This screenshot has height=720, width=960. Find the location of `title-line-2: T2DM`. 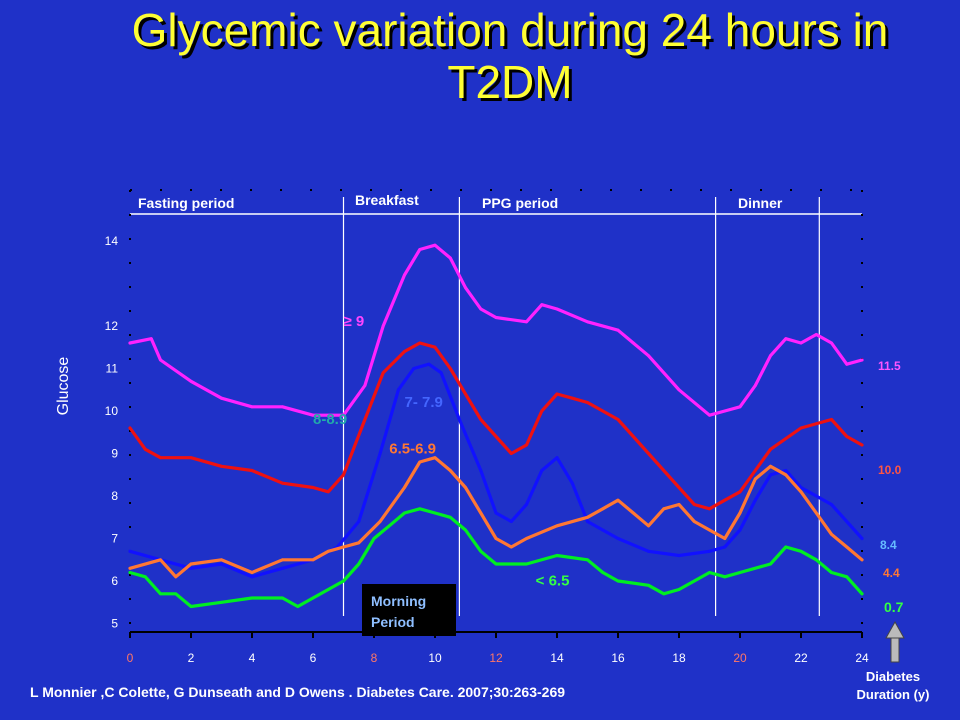

title-line-2: T2DM is located at coordinates (510, 82).